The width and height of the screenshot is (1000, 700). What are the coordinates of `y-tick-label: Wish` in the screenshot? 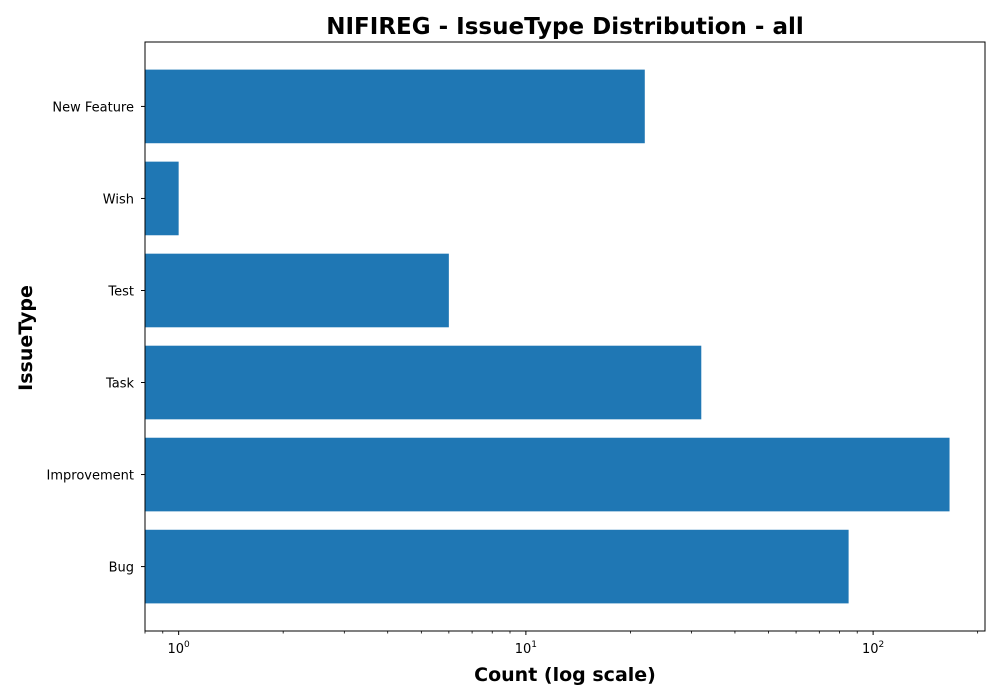 It's located at (118, 199).